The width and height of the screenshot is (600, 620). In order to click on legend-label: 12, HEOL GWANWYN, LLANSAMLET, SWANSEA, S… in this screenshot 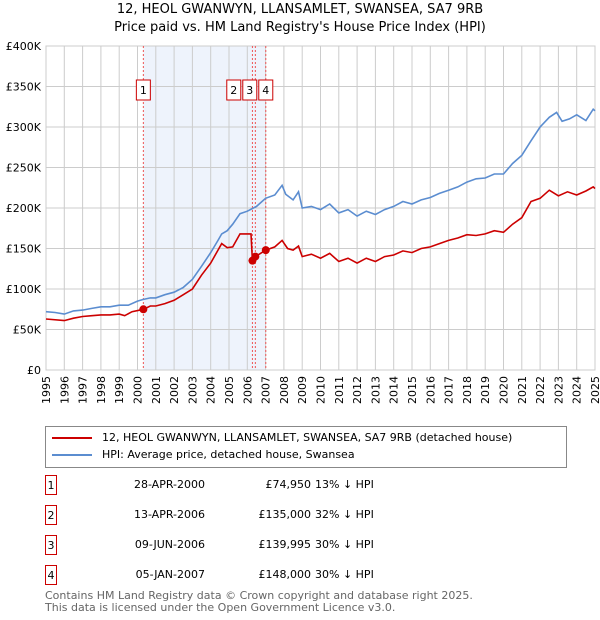, I will do `click(307, 437)`.